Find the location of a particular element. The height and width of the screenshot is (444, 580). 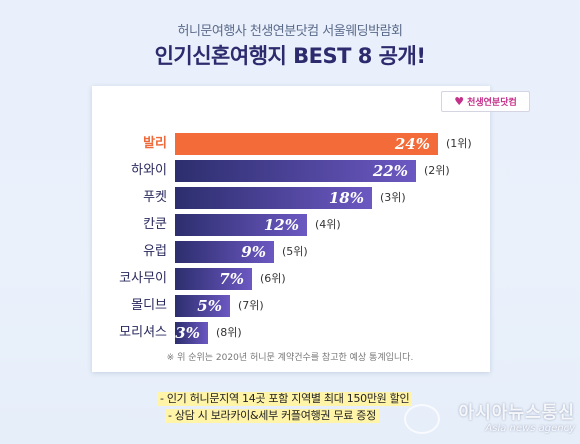

category-label: 발리 is located at coordinates (155, 143).